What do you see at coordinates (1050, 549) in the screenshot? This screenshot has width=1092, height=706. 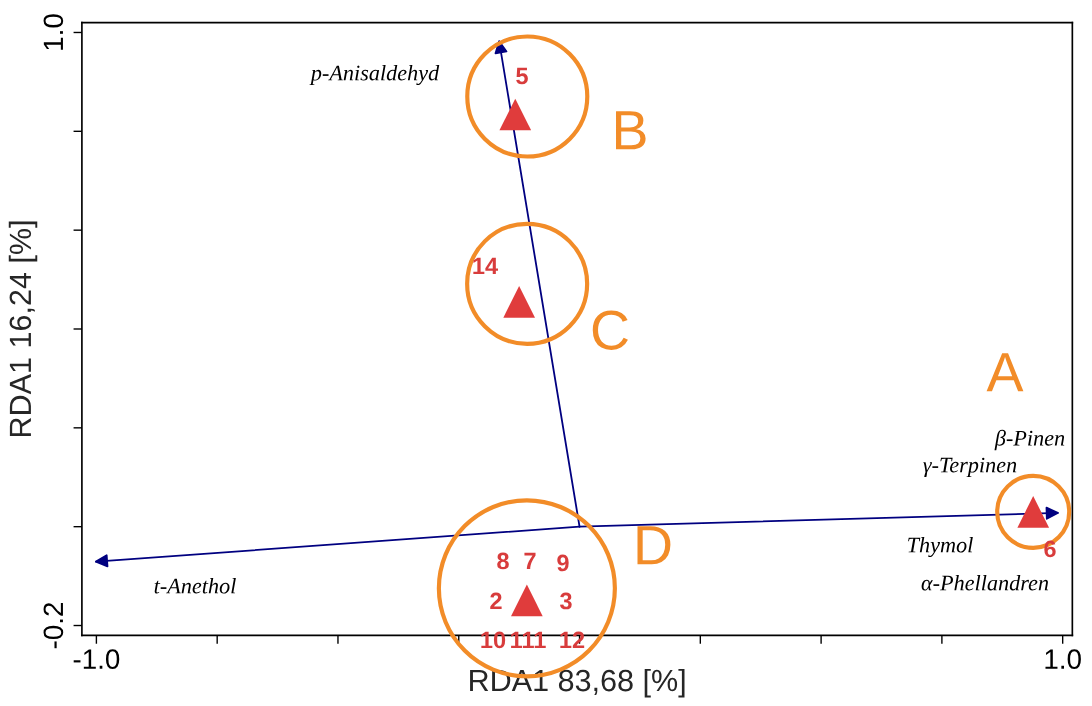 I see `annotation: 6` at bounding box center [1050, 549].